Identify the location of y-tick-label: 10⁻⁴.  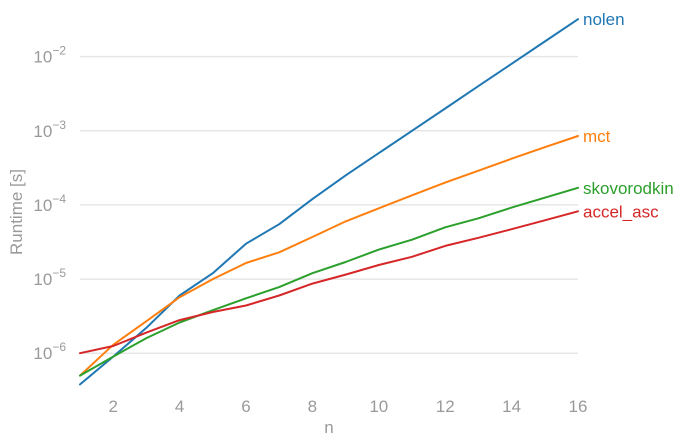
(49, 203).